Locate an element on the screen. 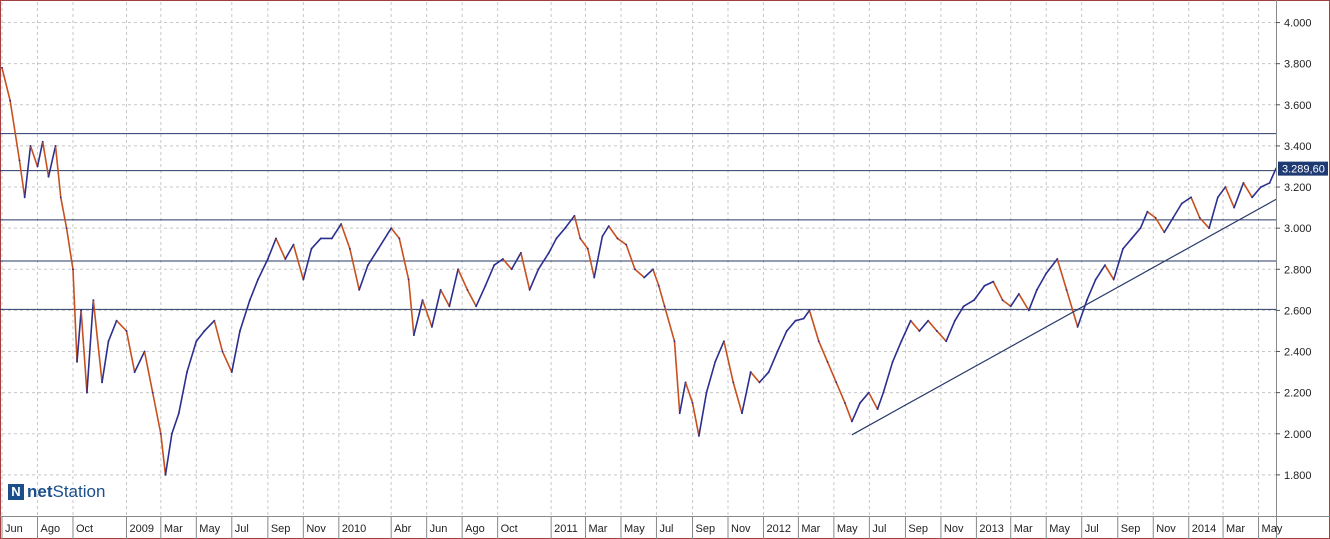 This screenshot has width=1330, height=539. netstation-logo-mark: N is located at coordinates (16, 492).